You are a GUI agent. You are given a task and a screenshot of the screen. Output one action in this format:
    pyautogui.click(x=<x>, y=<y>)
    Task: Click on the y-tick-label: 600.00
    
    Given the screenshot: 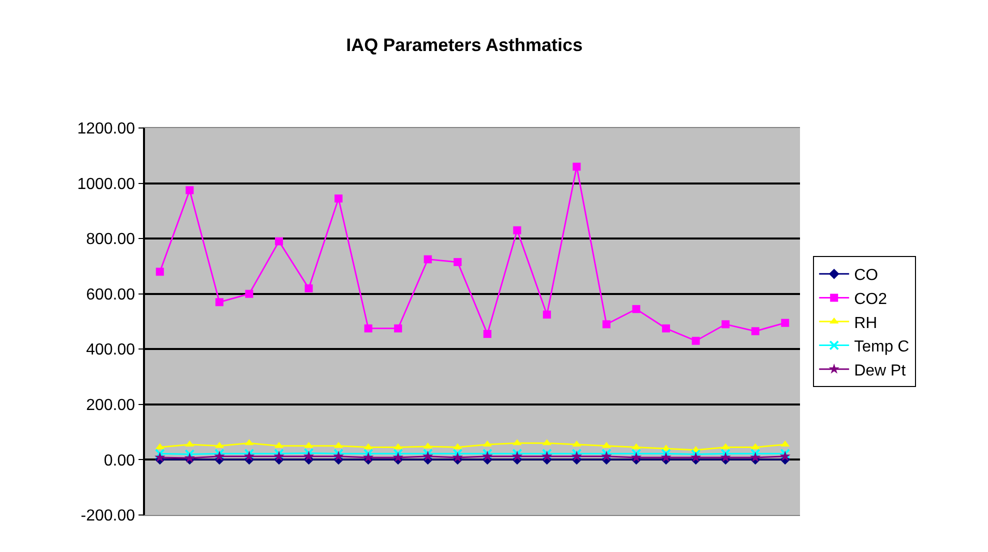 What is the action you would take?
    pyautogui.click(x=111, y=295)
    